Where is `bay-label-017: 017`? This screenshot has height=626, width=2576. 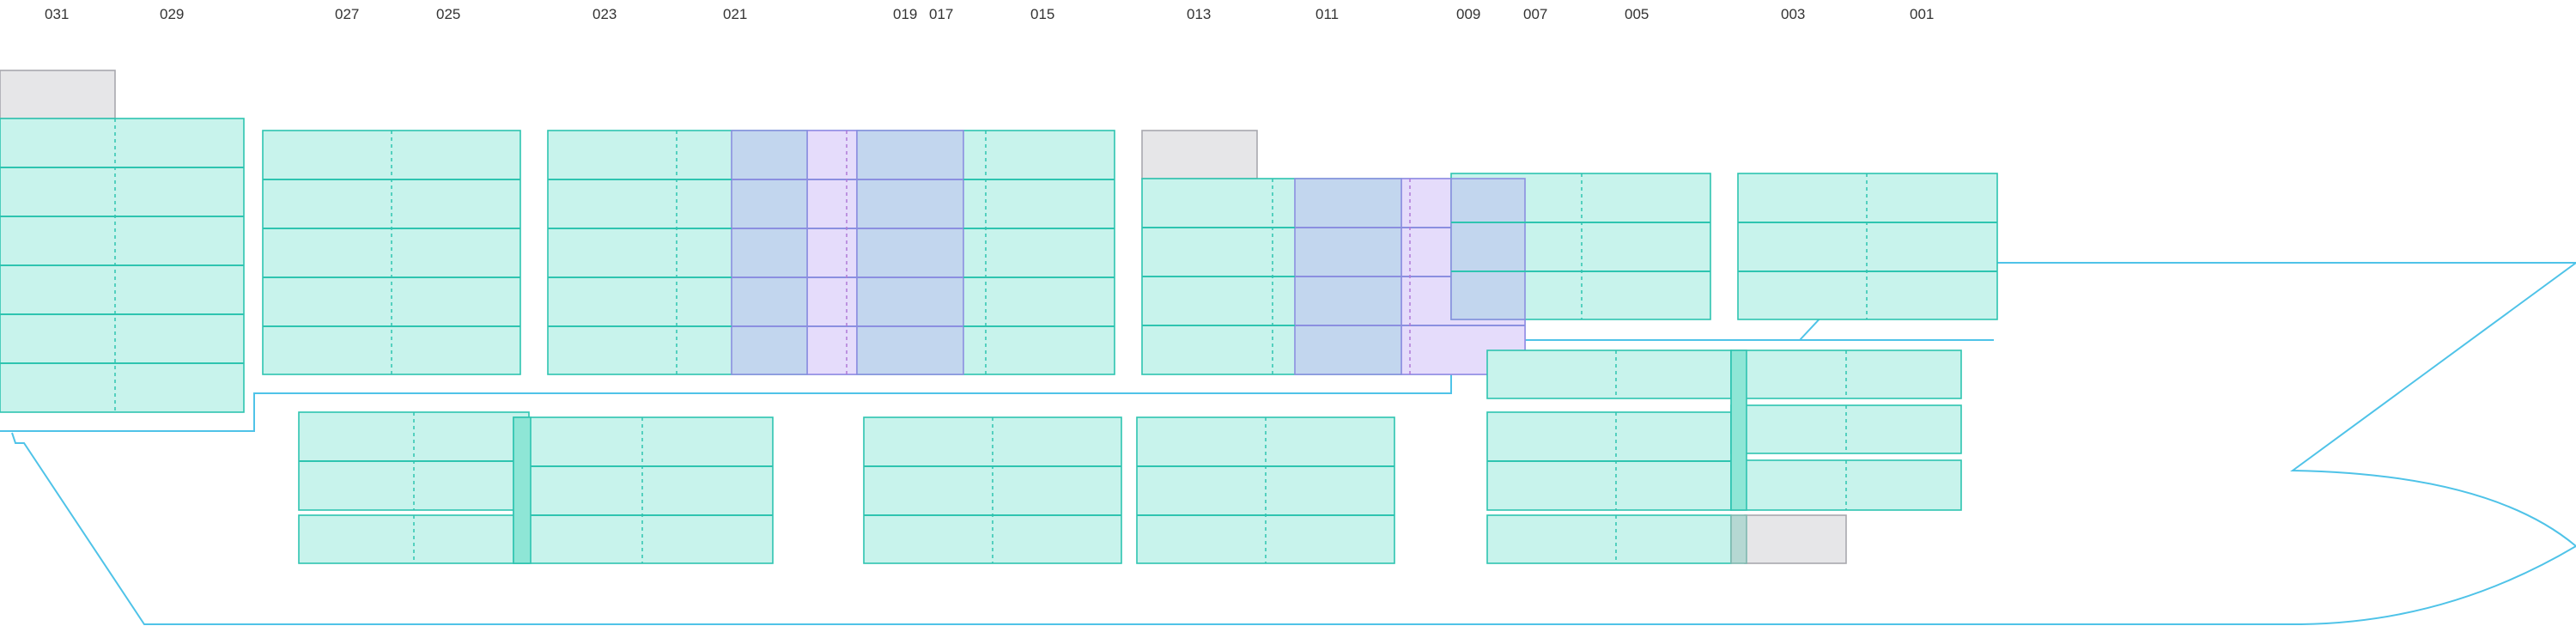 bay-label-017: 017 is located at coordinates (941, 14).